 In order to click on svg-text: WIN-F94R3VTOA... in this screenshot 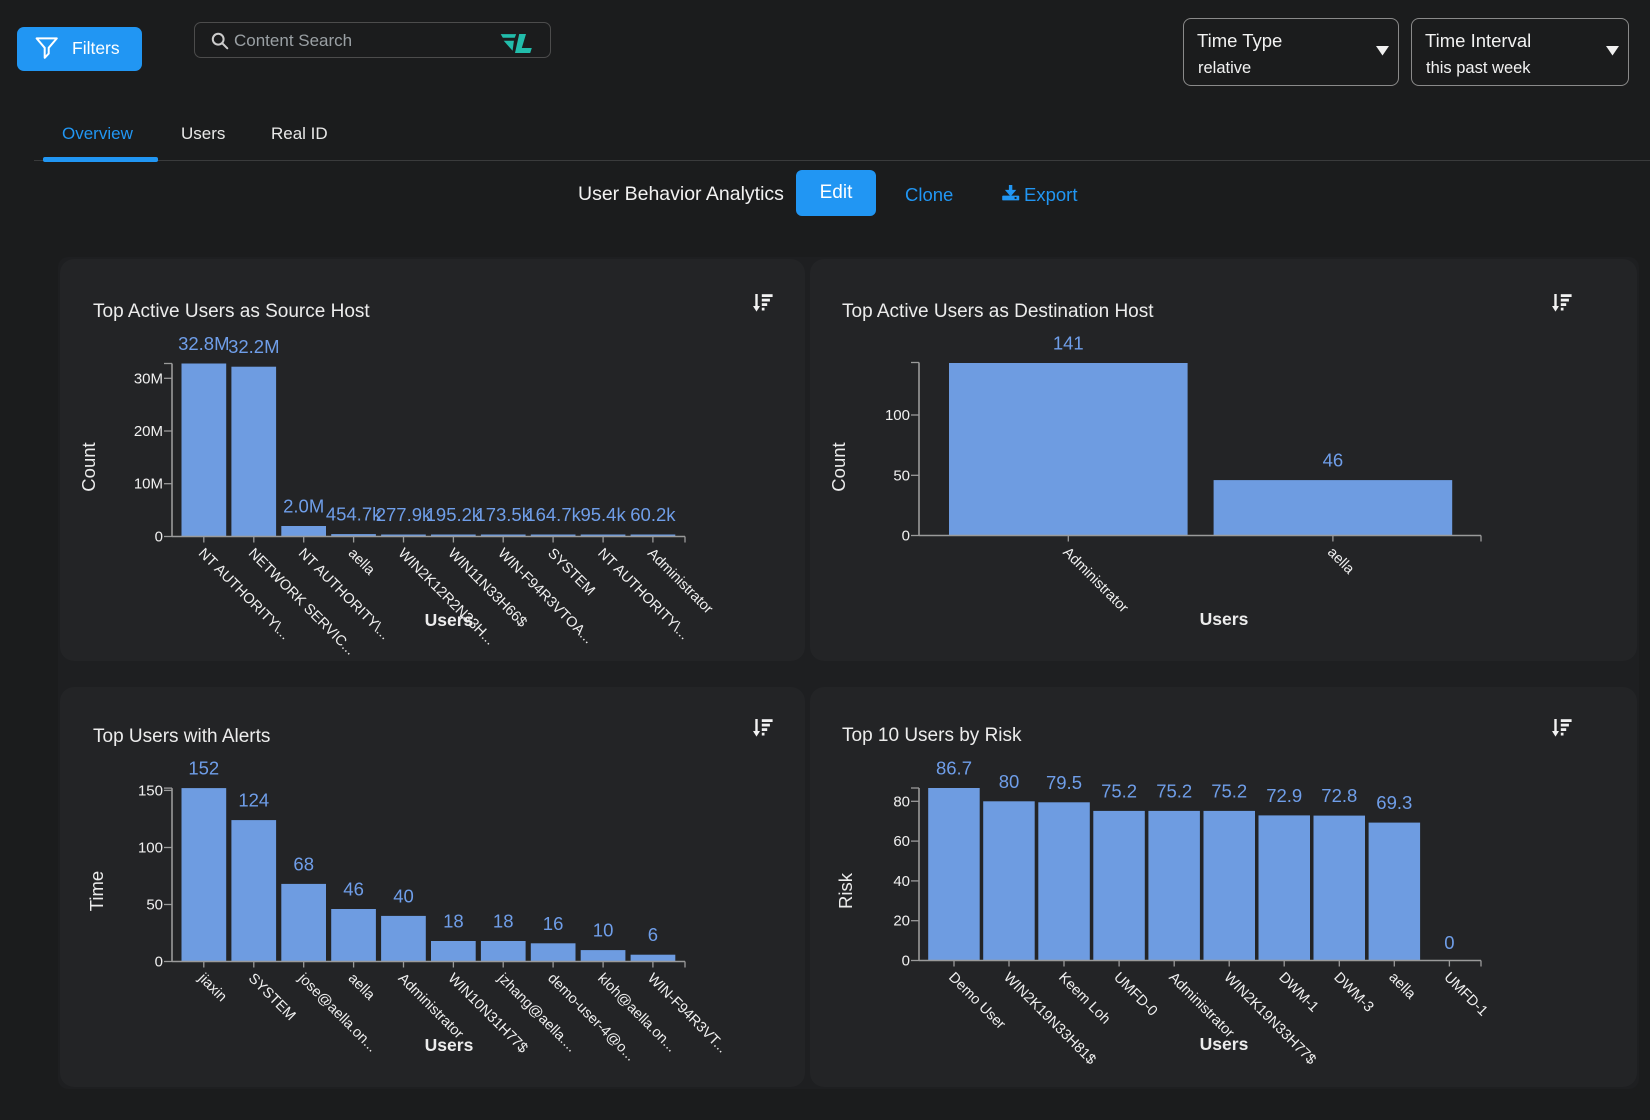, I will do `click(545, 597)`.